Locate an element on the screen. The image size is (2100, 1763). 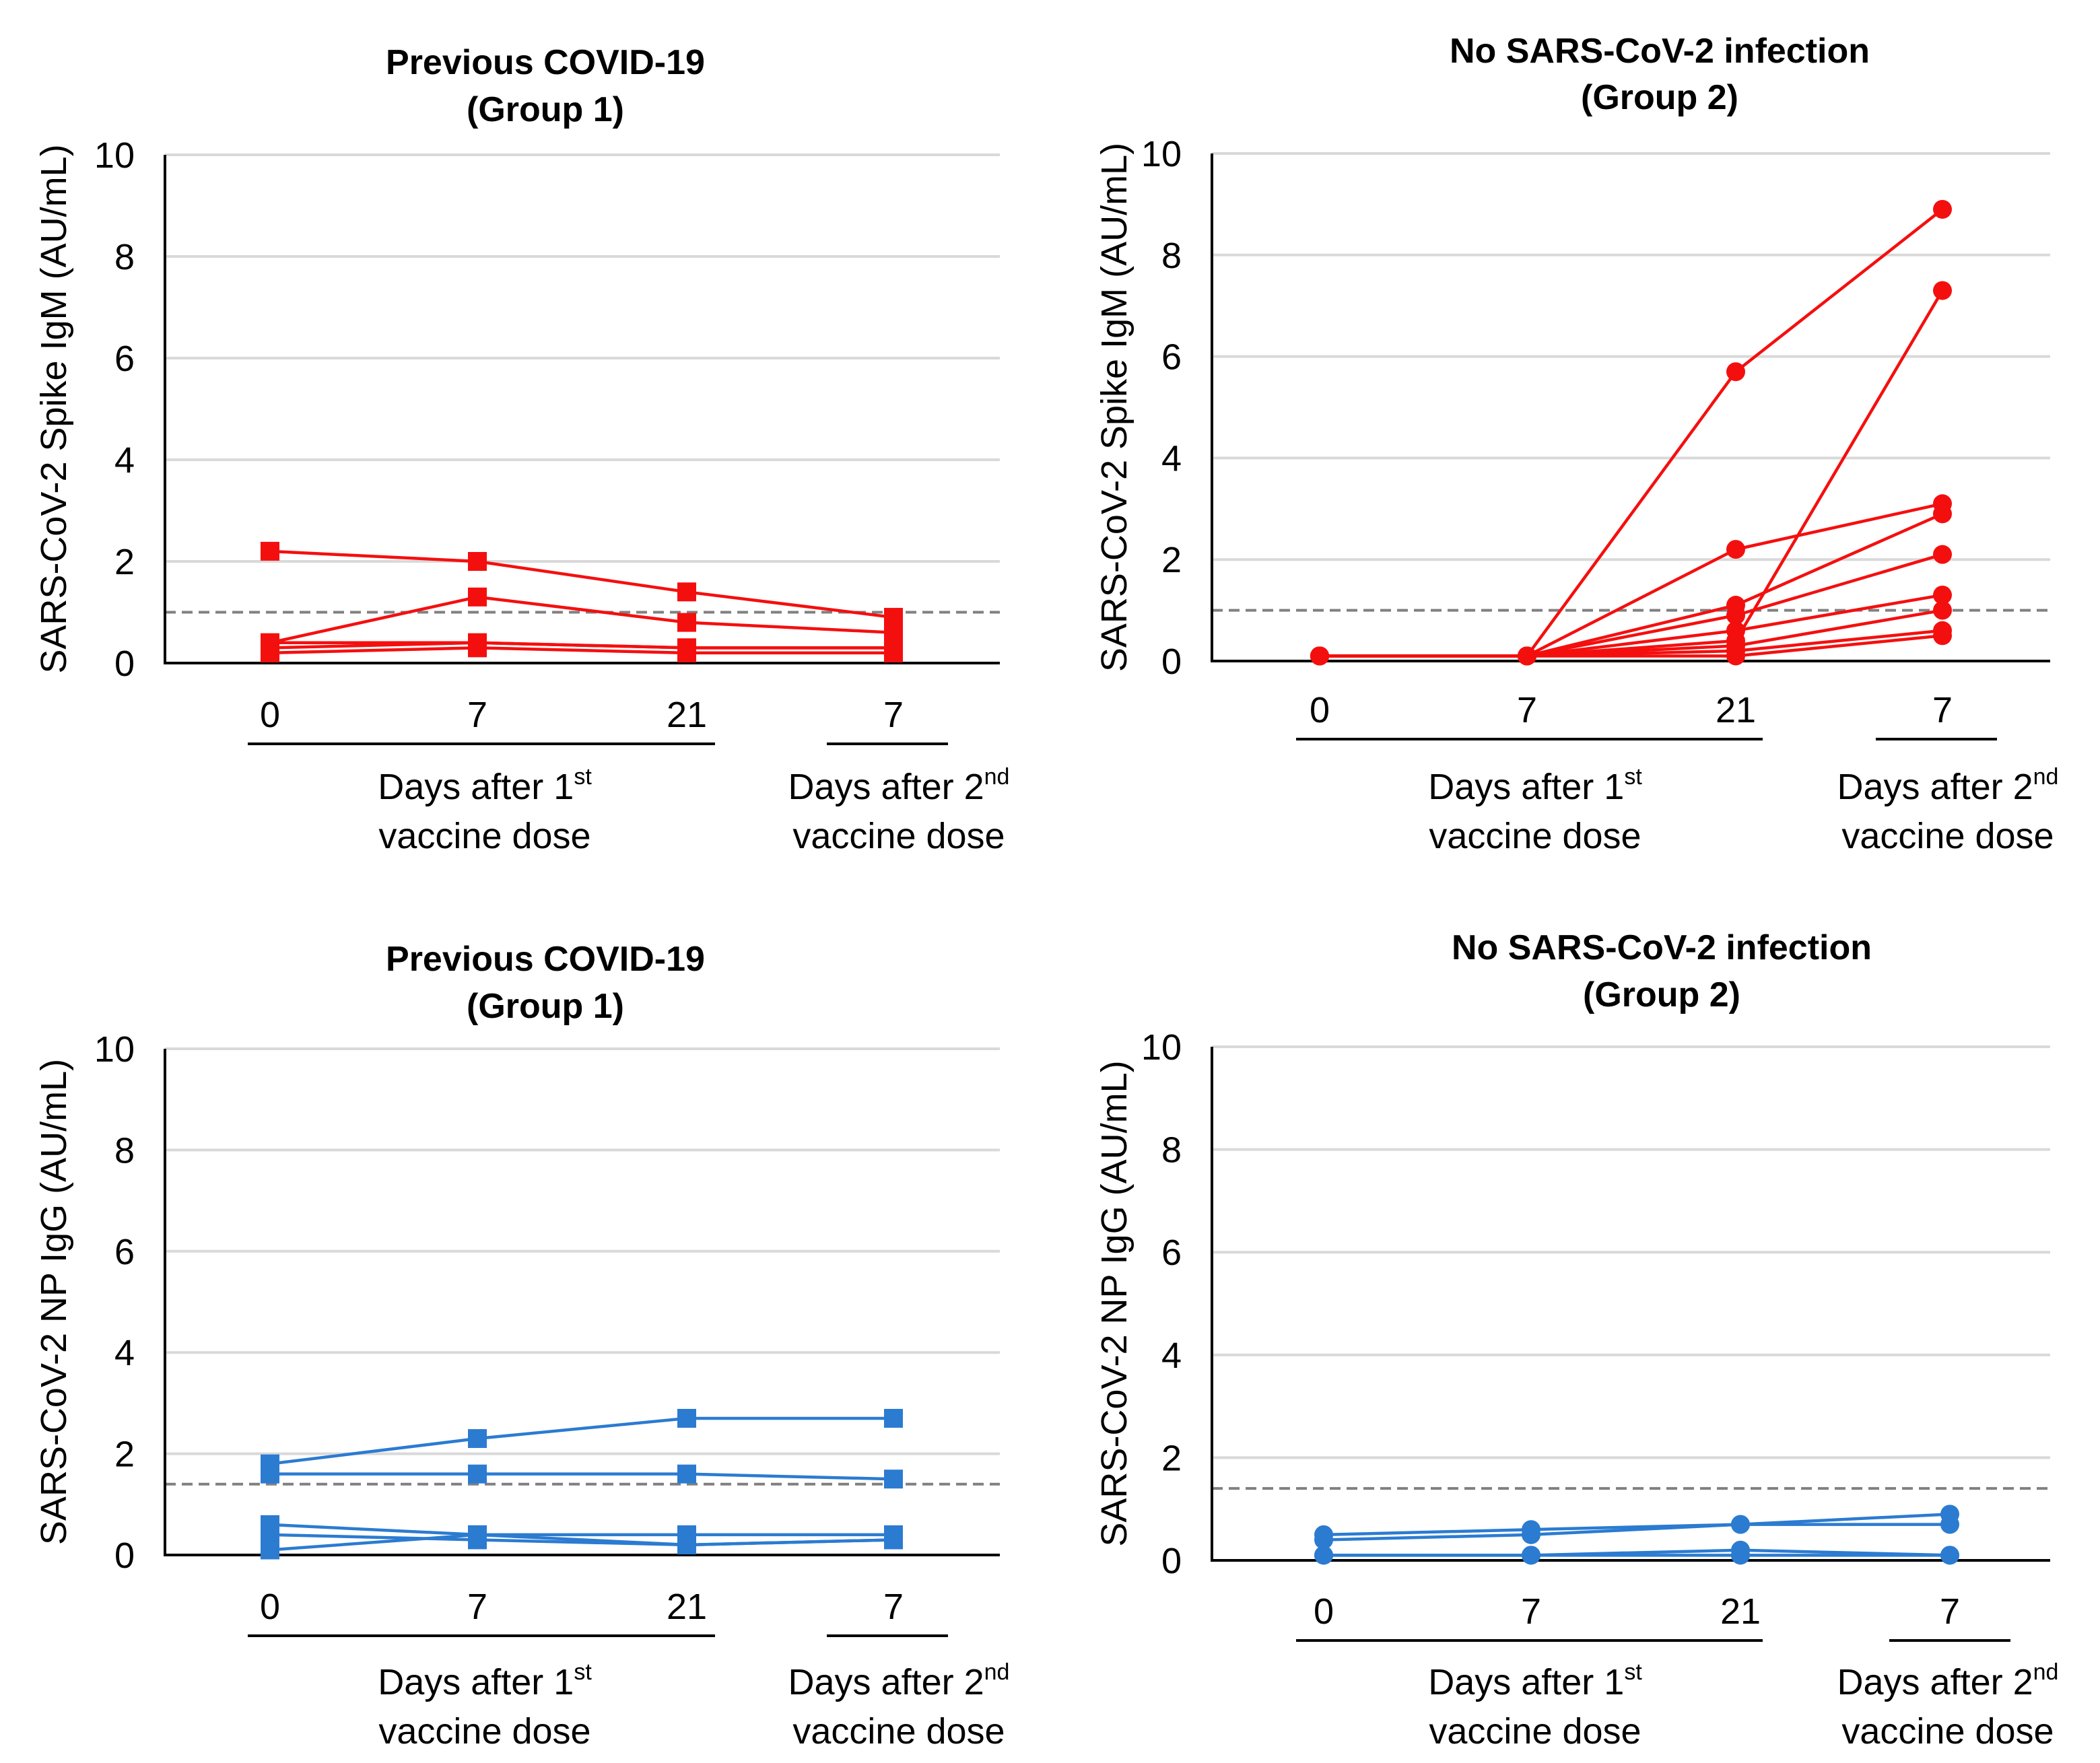
chart-subtitle: (Group 2) is located at coordinates (1659, 97).